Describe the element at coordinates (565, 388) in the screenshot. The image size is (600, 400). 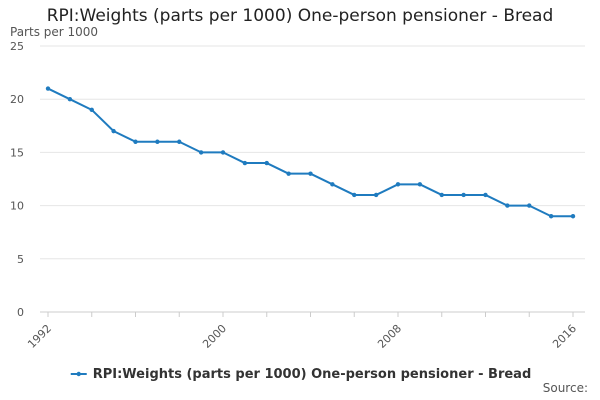
I see `source-label: Source:` at that location.